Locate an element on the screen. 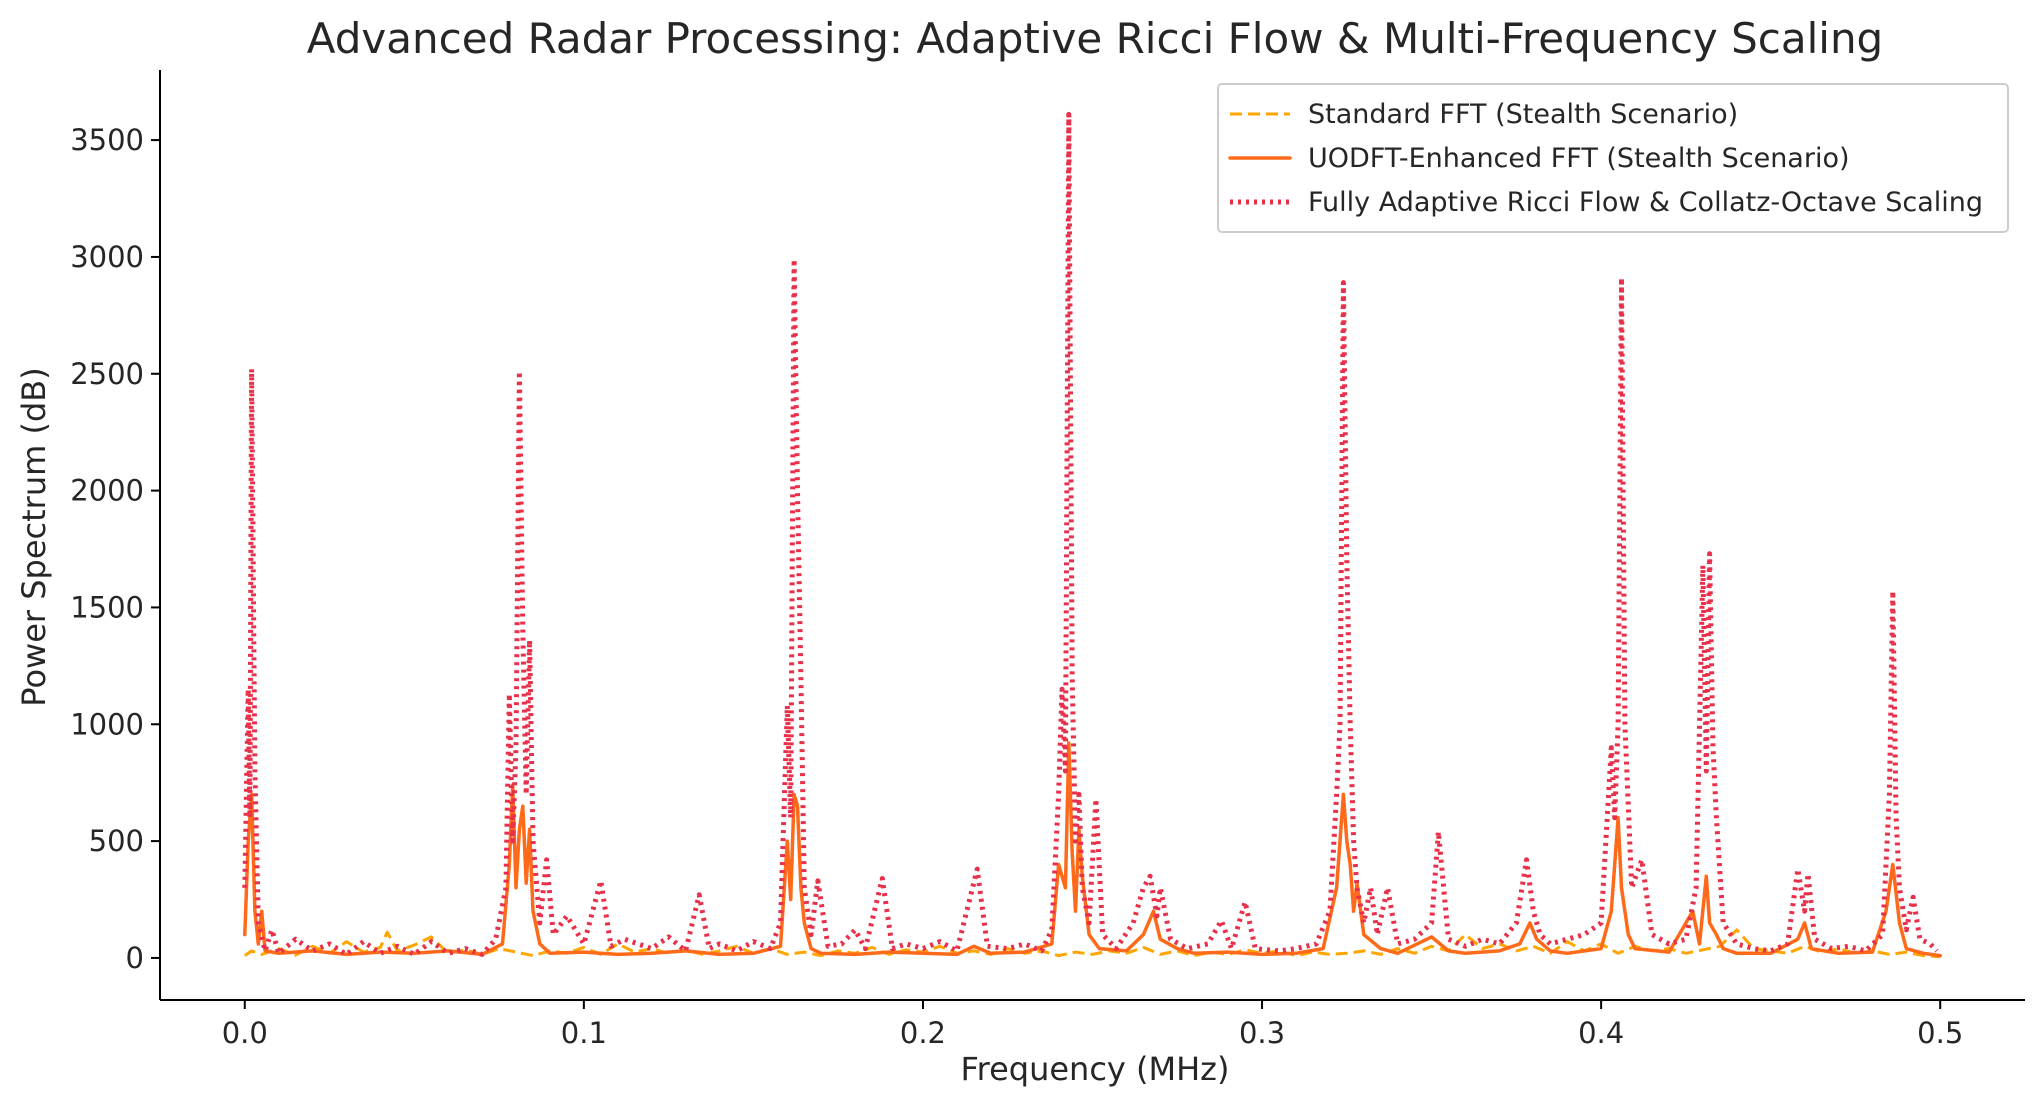 The width and height of the screenshot is (2038, 1105). y-tick-label: 2500 is located at coordinates (107, 374).